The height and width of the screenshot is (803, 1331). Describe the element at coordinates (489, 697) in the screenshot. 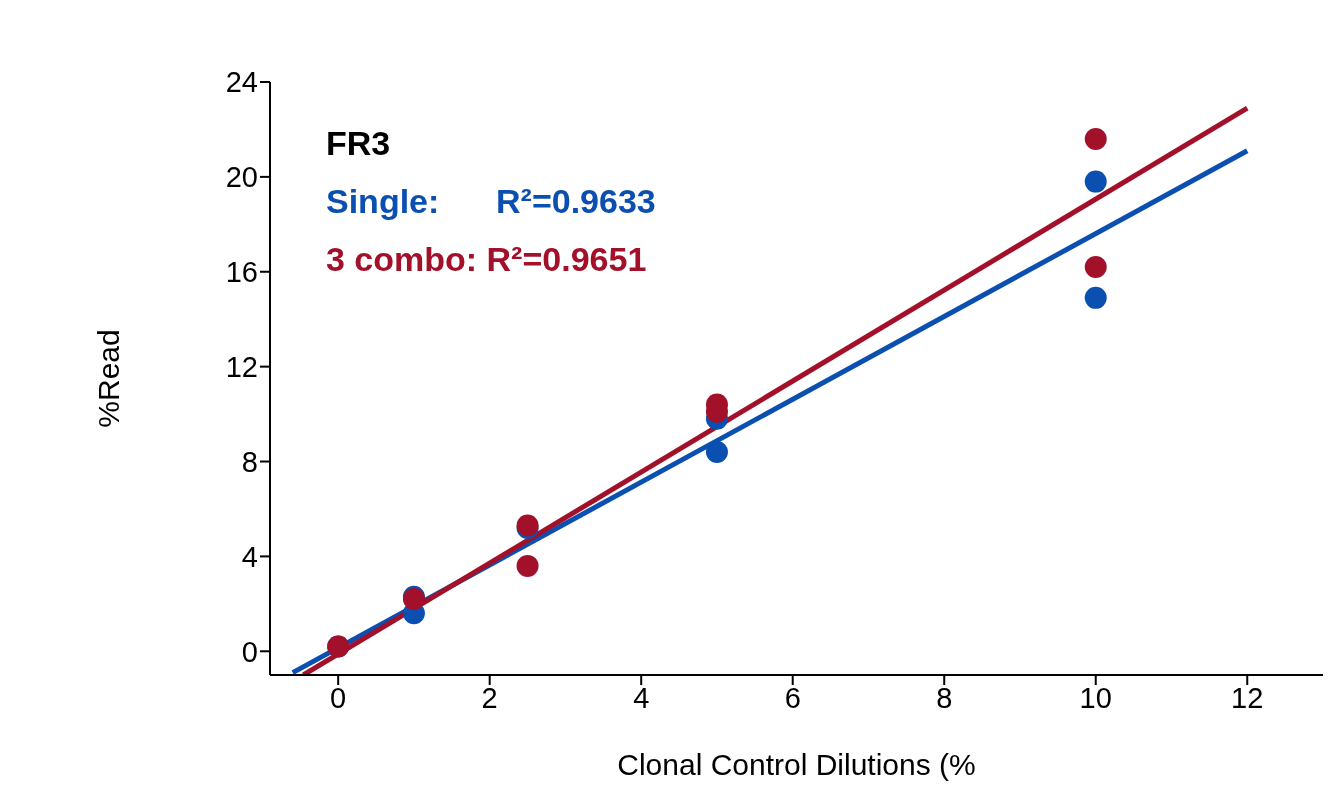

I see `x-tick-label: 2` at that location.